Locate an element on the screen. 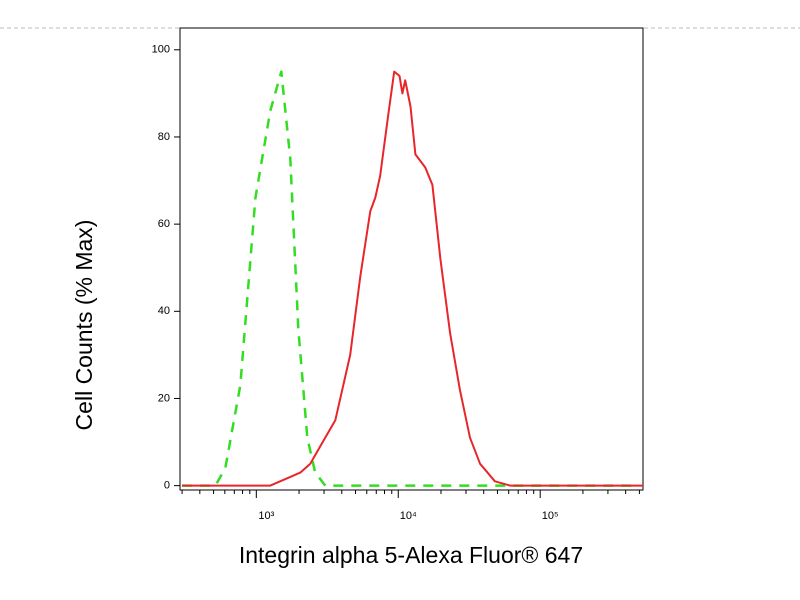 Image resolution: width=800 pixels, height=600 pixels. y-tick-label: 20 is located at coordinates (164, 398).